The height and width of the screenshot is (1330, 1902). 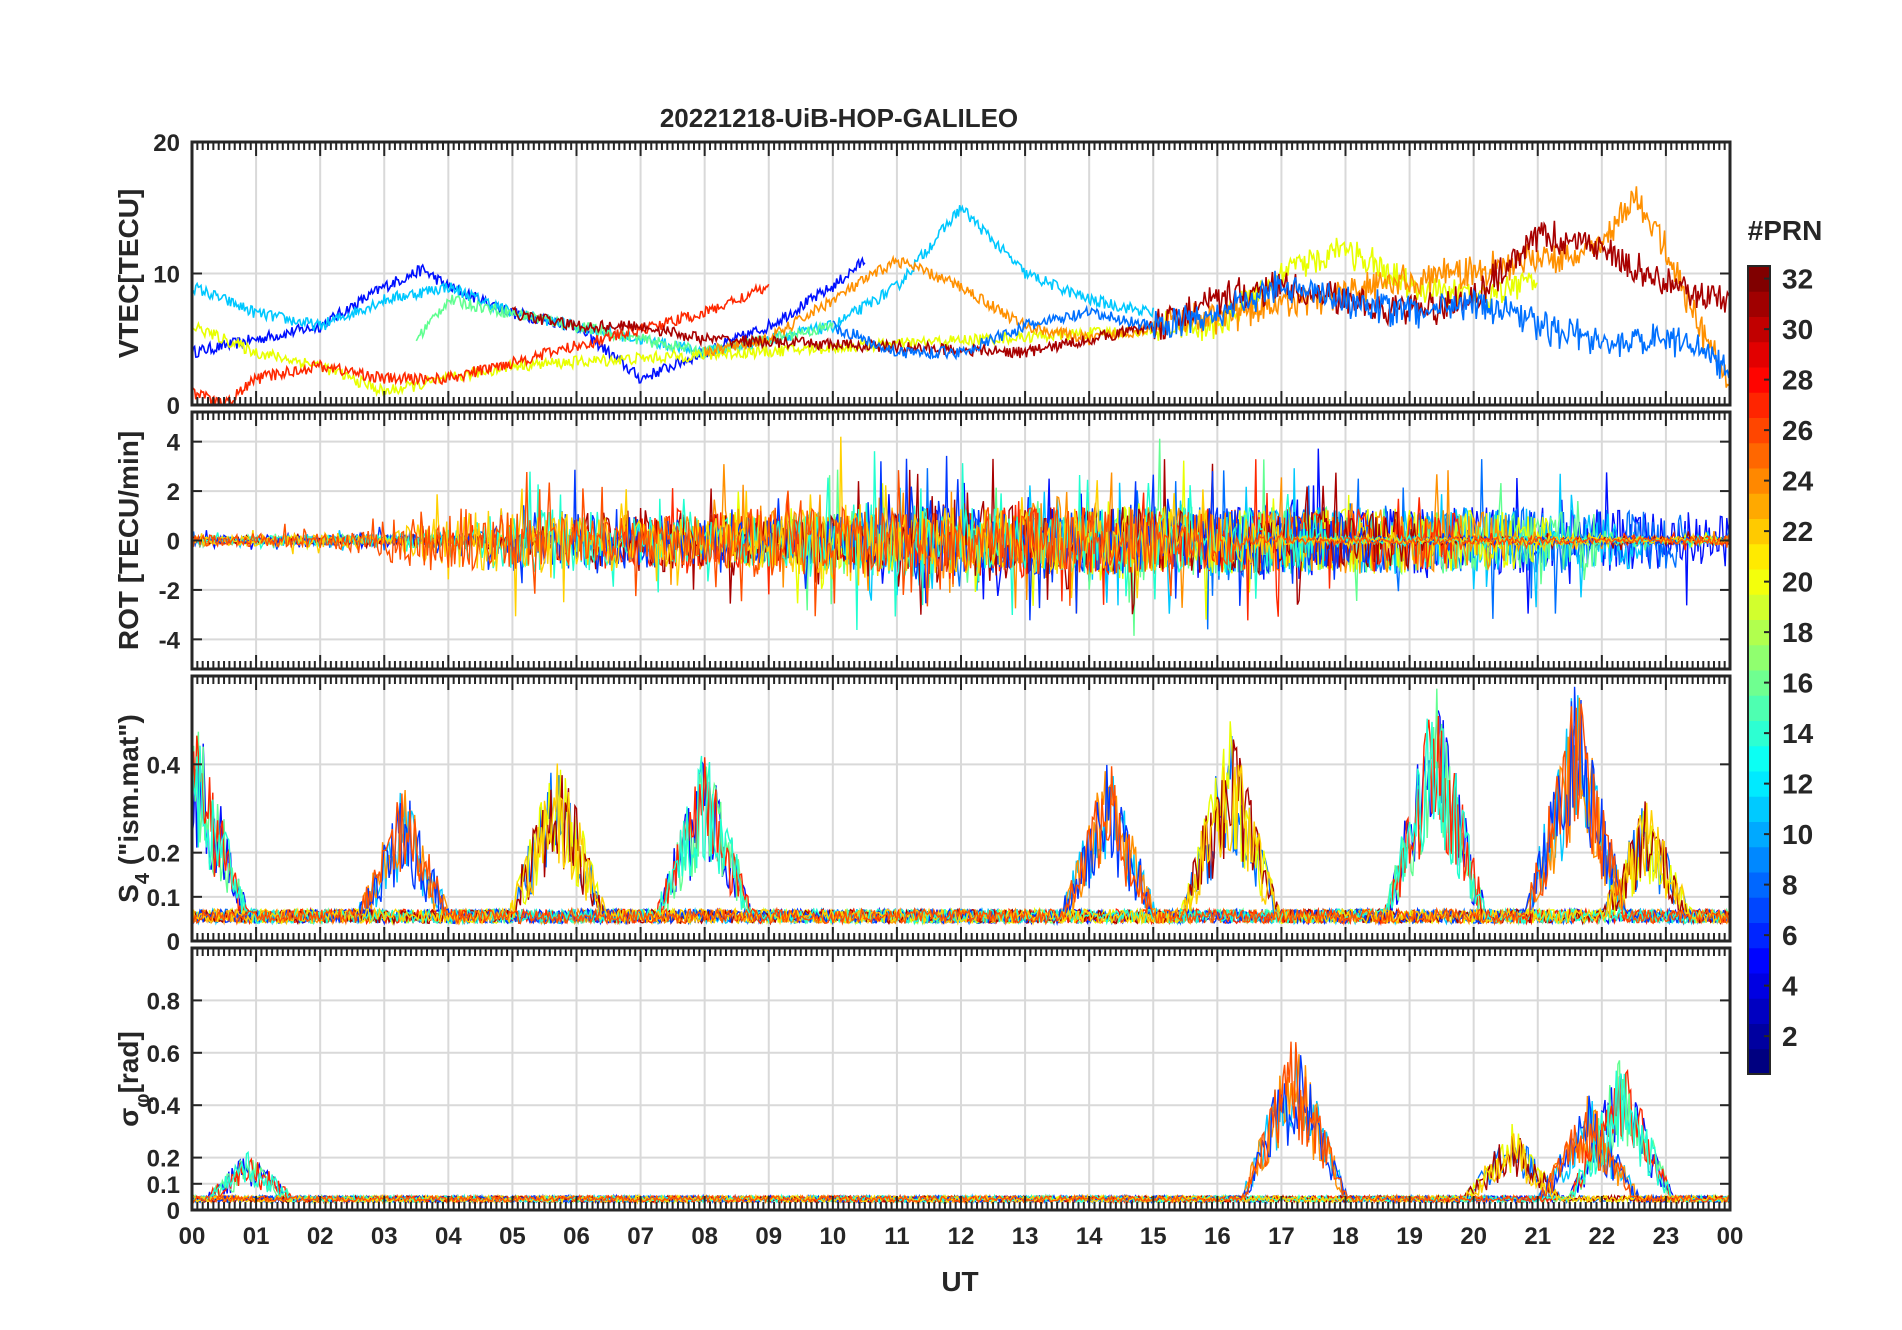 What do you see at coordinates (576, 1236) in the screenshot?
I see `x-tick-label: 06` at bounding box center [576, 1236].